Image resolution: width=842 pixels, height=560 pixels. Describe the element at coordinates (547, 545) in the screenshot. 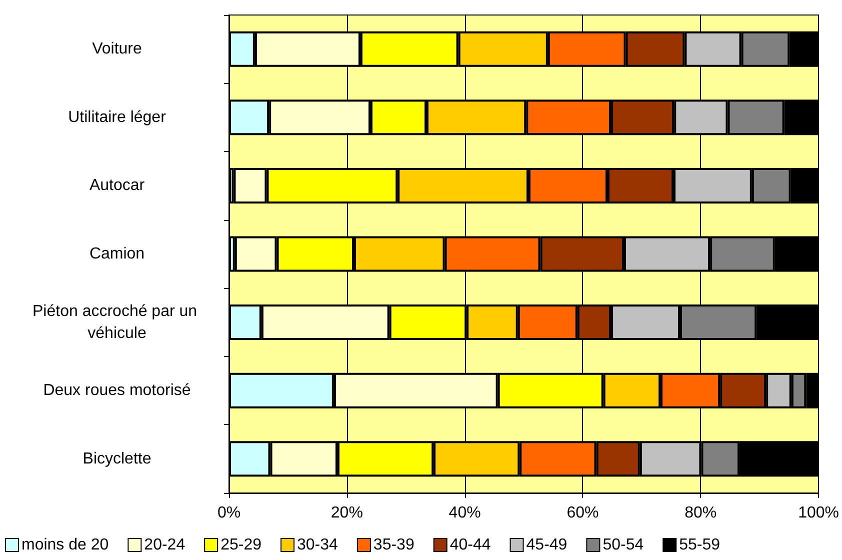

I see `legend-label: 45-49` at that location.